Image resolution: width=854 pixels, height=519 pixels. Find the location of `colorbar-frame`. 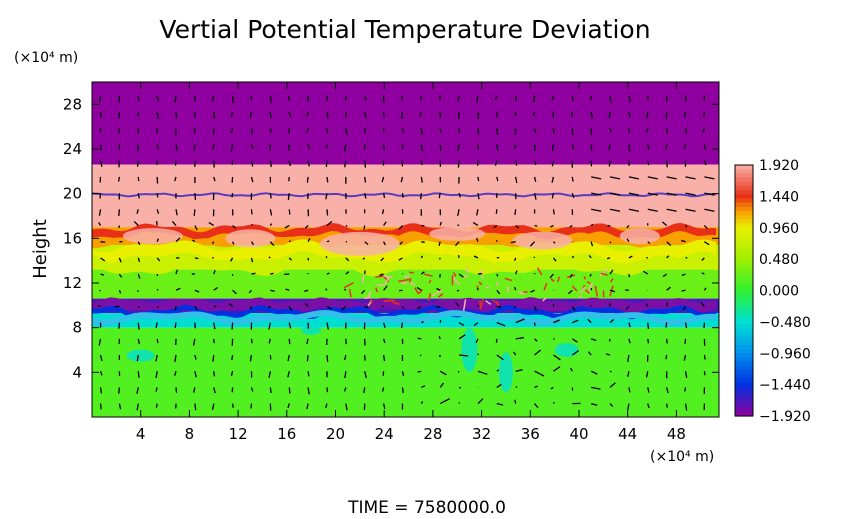

colorbar-frame is located at coordinates (744, 290).